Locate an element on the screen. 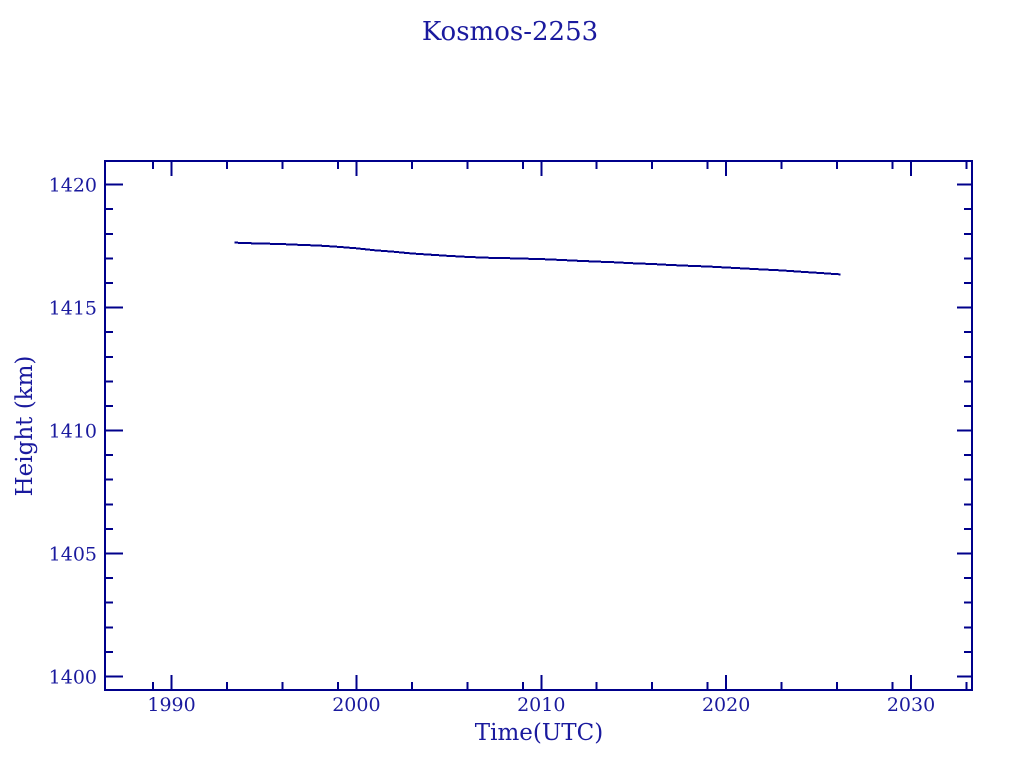 Image resolution: width=1024 pixels, height=768 pixels. data-series is located at coordinates (537, 258).